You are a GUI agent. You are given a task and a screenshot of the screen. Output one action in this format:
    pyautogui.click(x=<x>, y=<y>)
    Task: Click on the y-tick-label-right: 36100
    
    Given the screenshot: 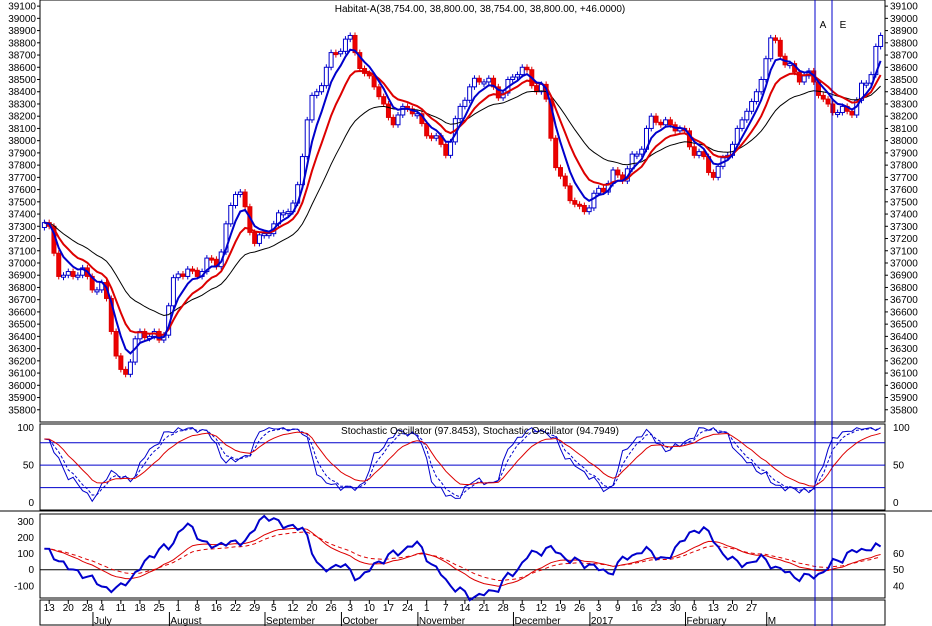 What is the action you would take?
    pyautogui.click(x=904, y=374)
    